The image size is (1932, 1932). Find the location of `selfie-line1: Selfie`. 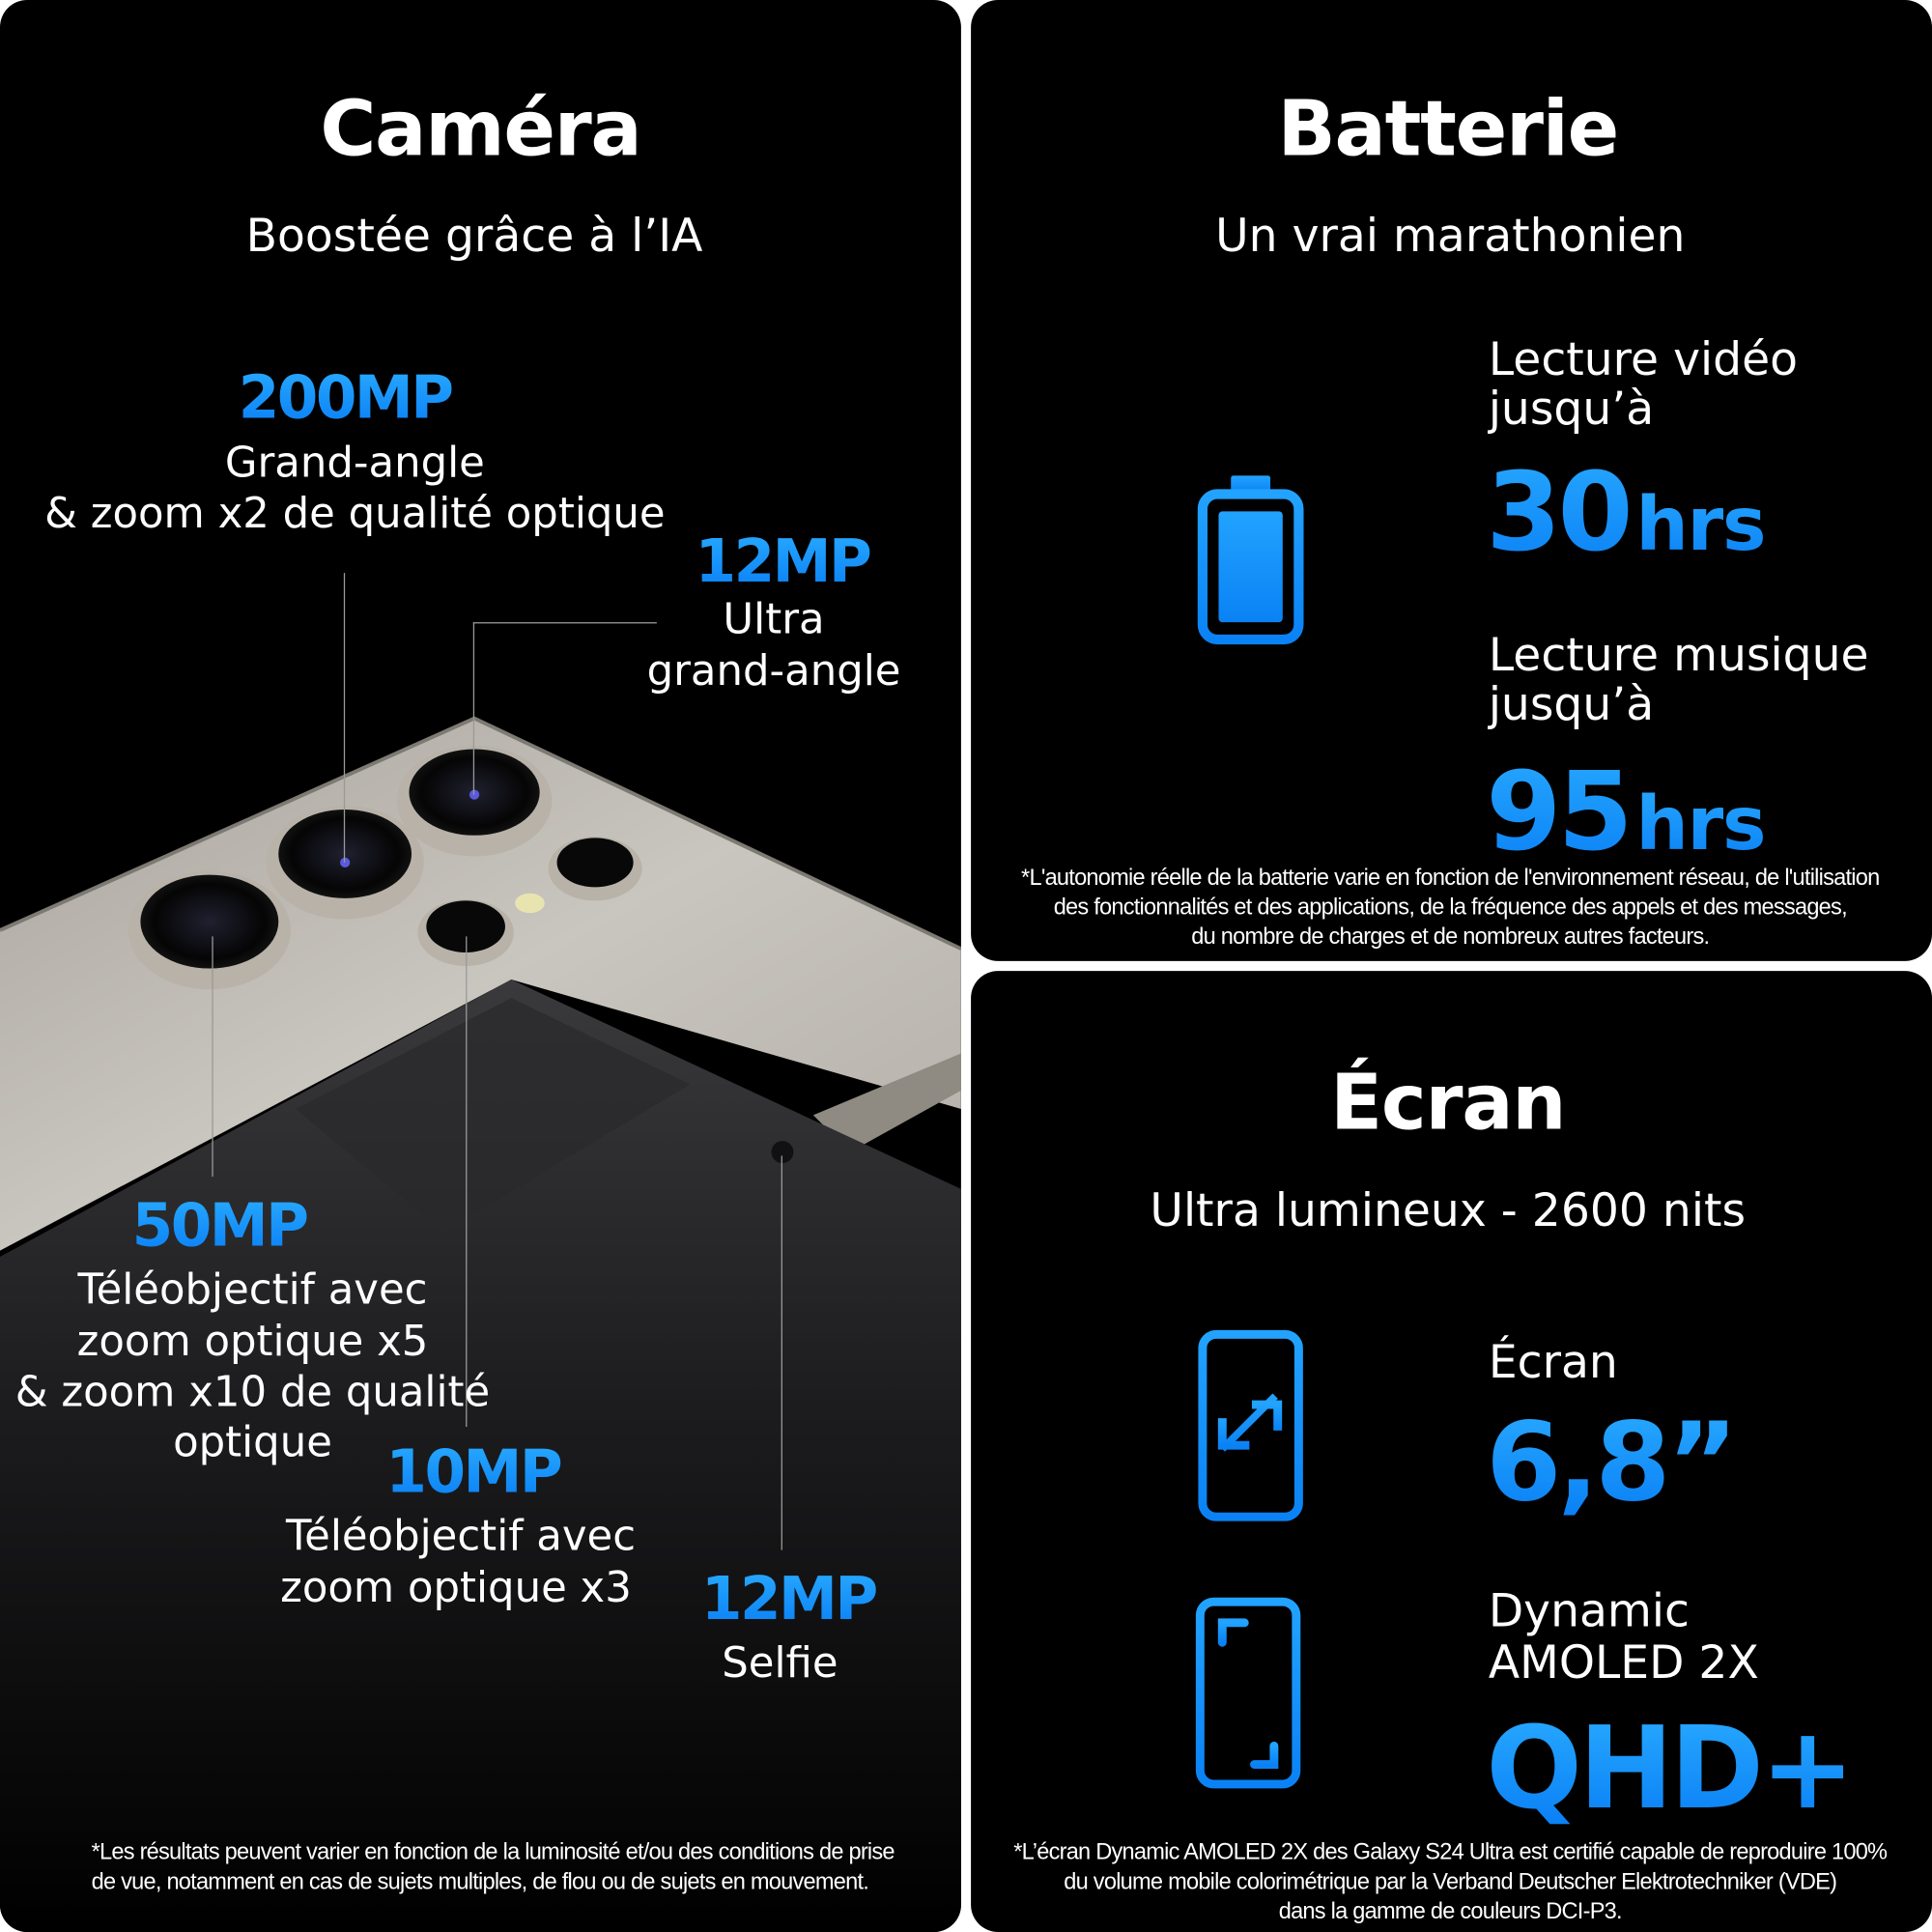

selfie-line1: Selfie is located at coordinates (780, 1663).